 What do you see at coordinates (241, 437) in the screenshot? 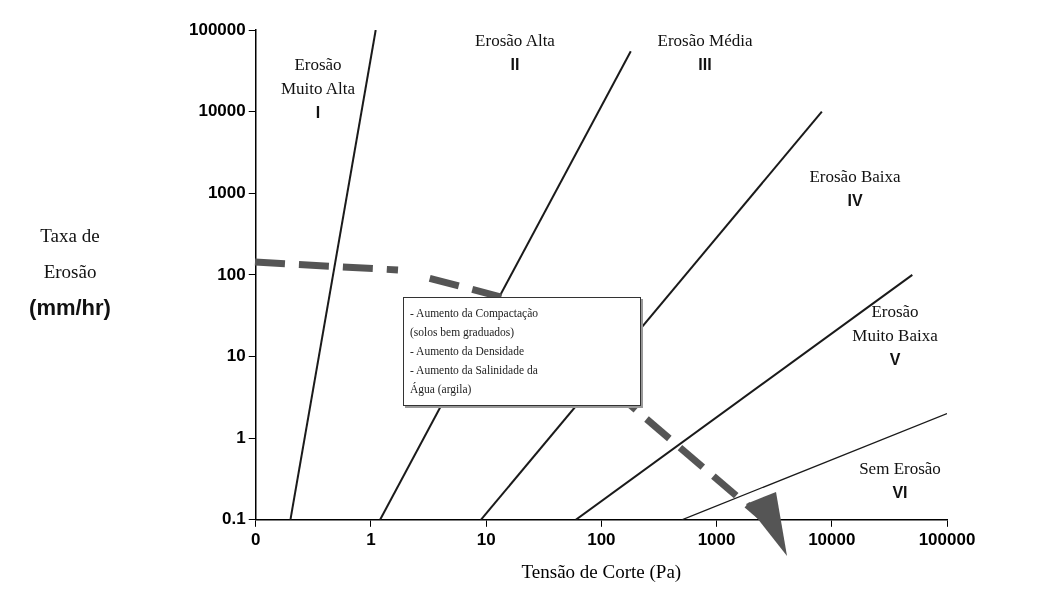
I see `y-tick-label: 1` at bounding box center [241, 437].